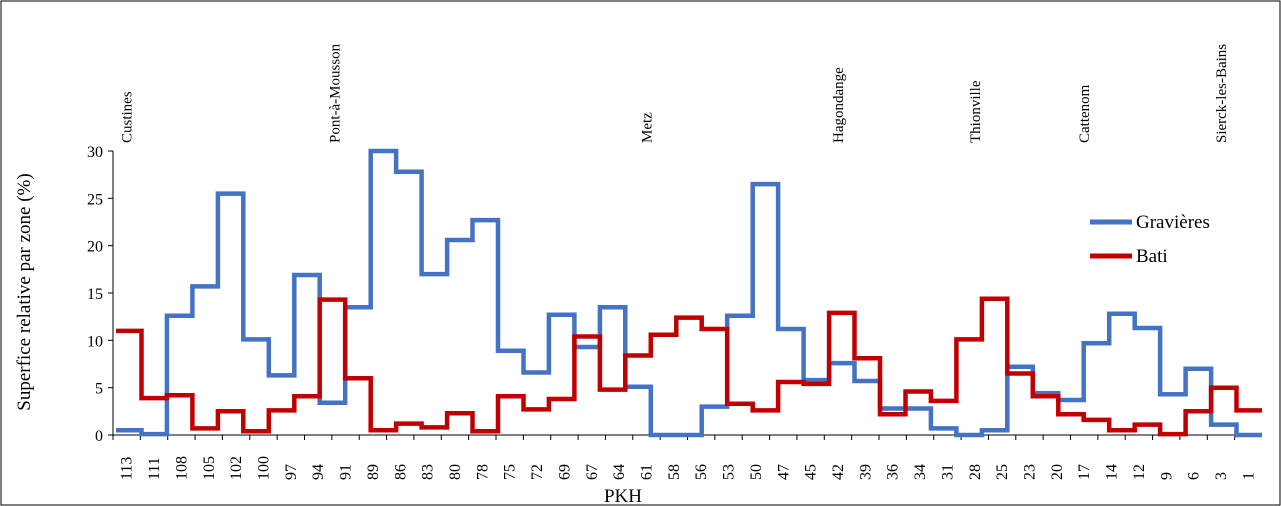 The height and width of the screenshot is (506, 1281). What do you see at coordinates (865, 472) in the screenshot?
I see `x-tick-label: 39` at bounding box center [865, 472].